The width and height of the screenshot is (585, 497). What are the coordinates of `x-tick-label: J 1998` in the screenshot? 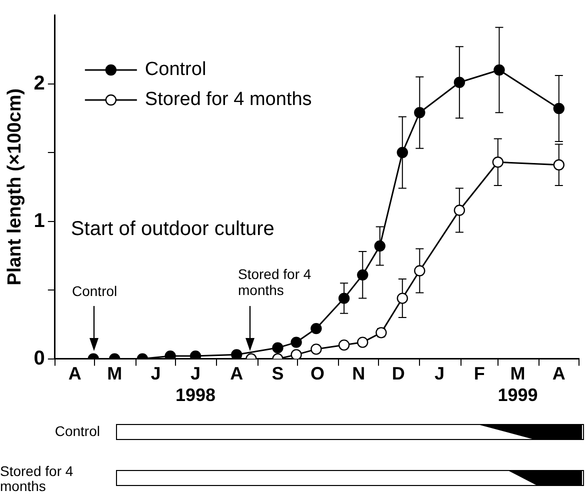 It's located at (195, 385).